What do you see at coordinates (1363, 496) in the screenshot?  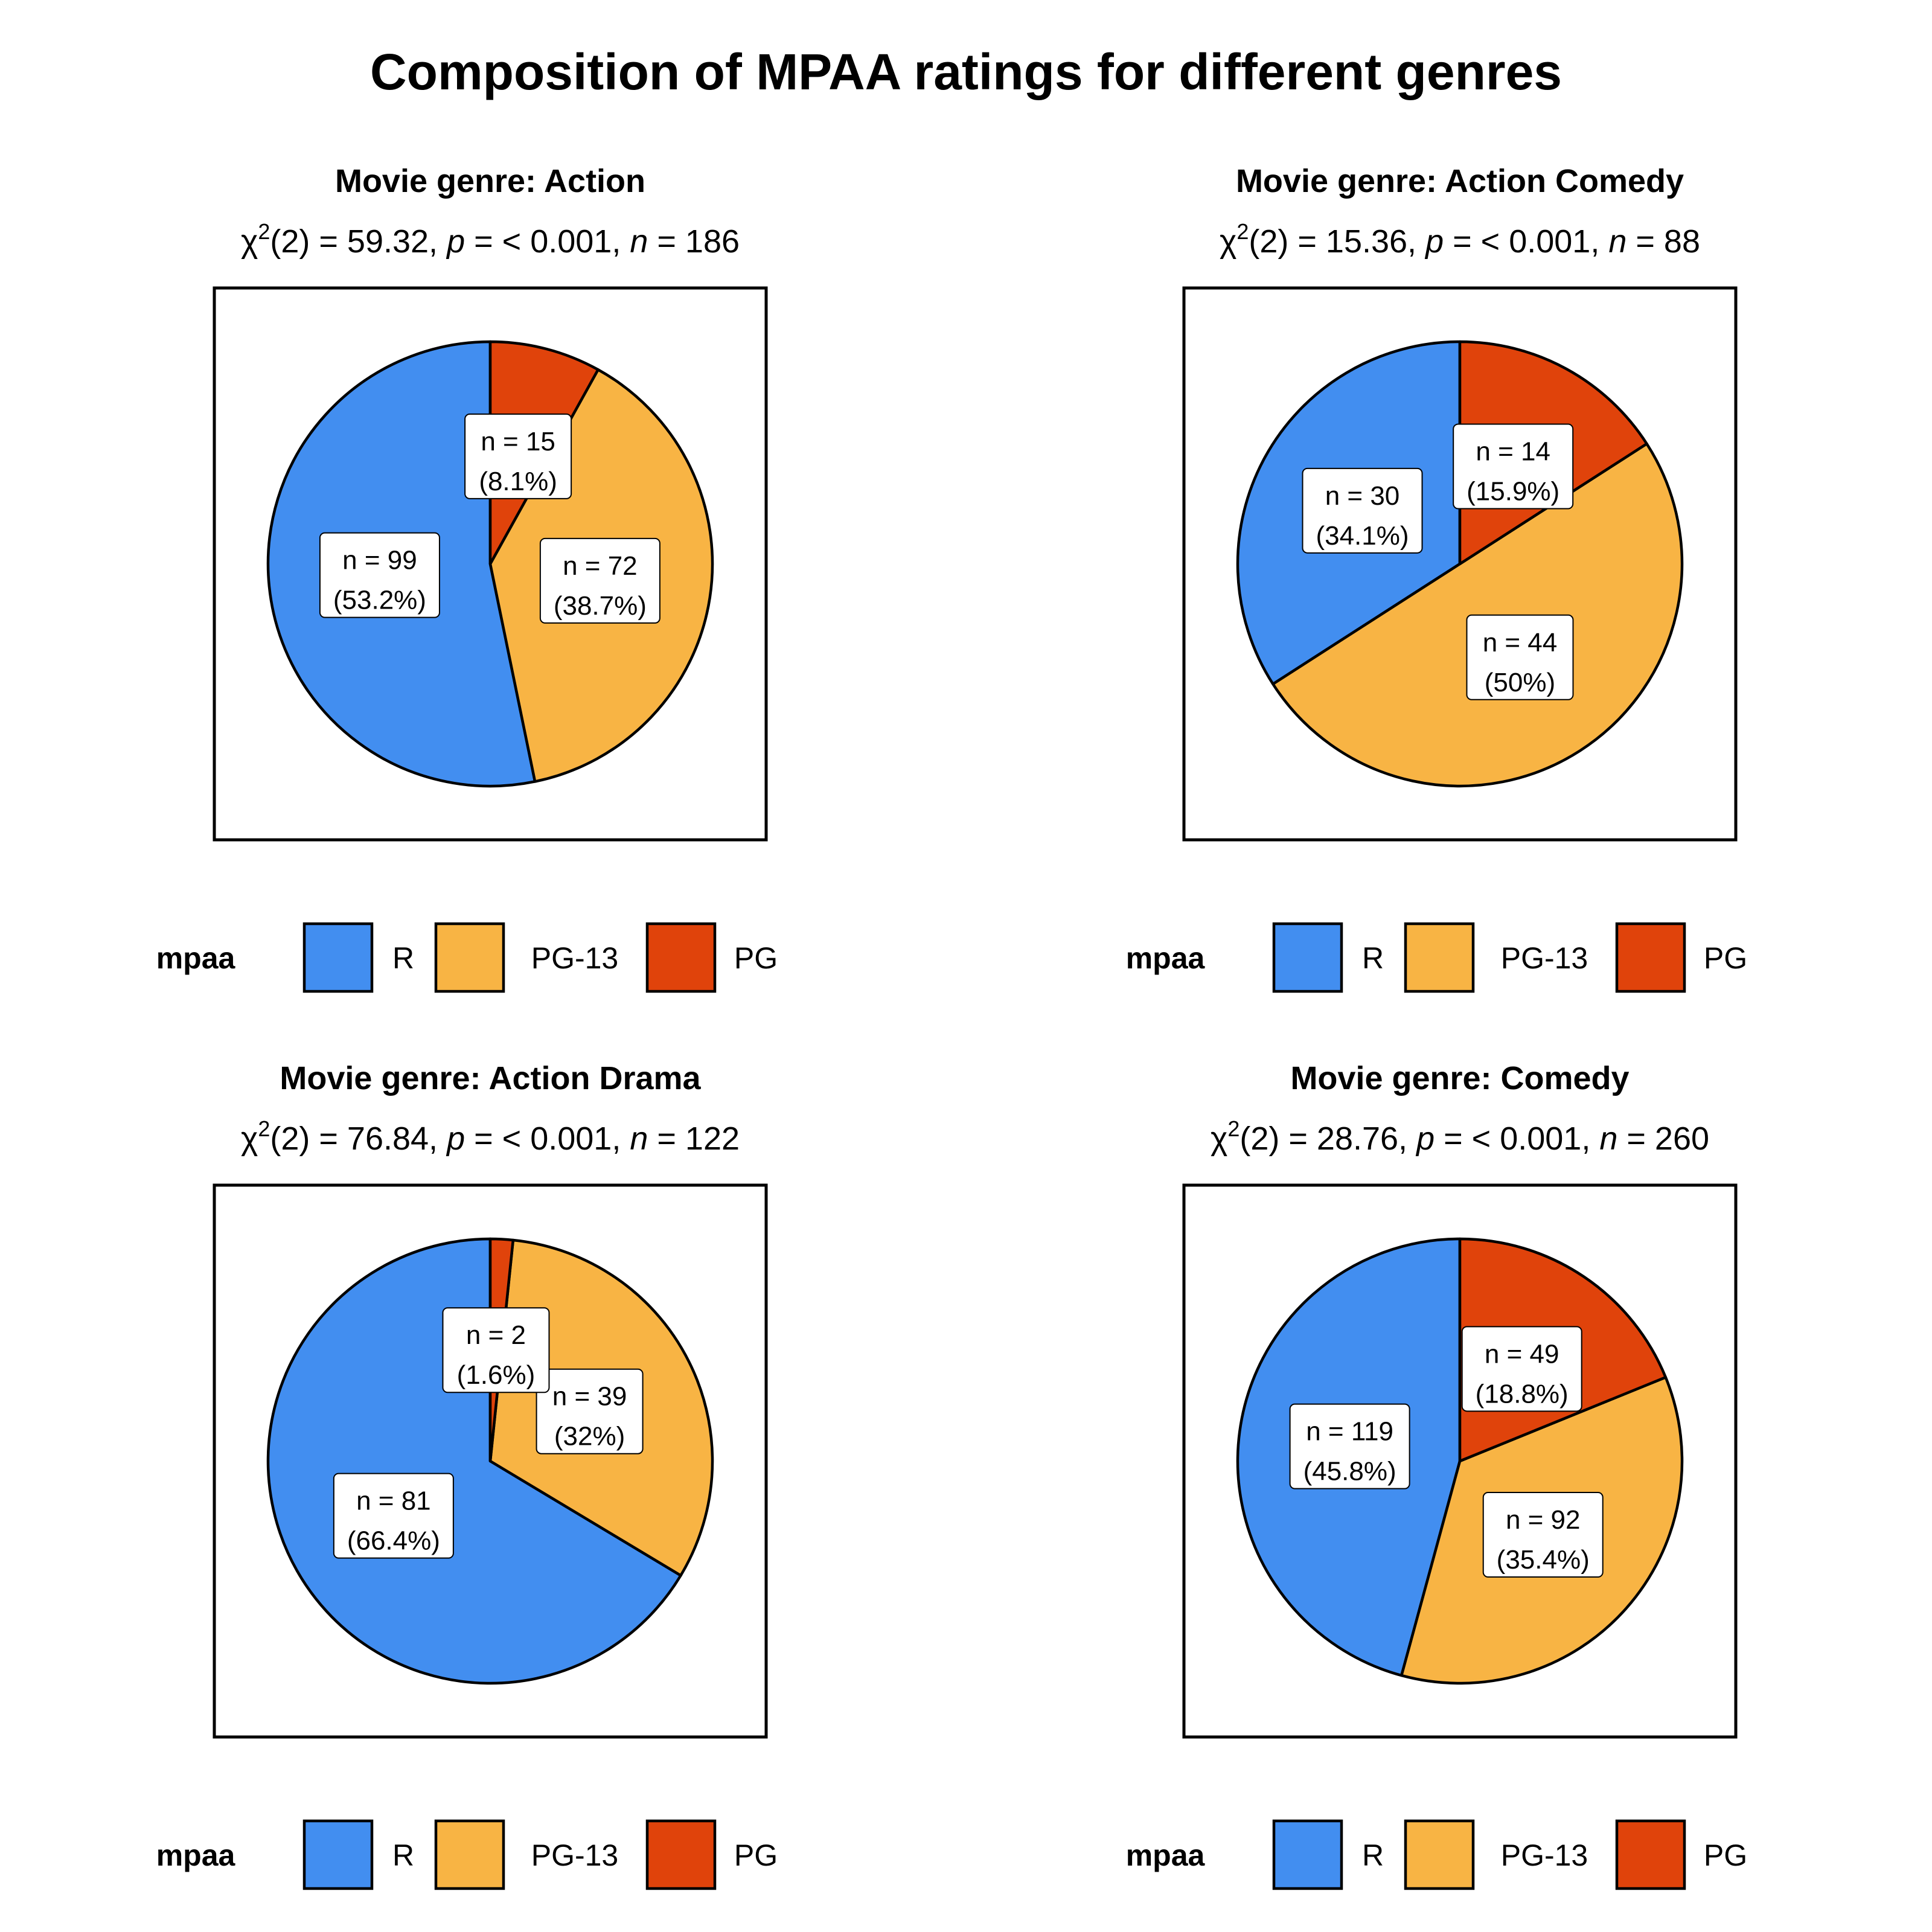 I see `label-count: n = 30` at bounding box center [1363, 496].